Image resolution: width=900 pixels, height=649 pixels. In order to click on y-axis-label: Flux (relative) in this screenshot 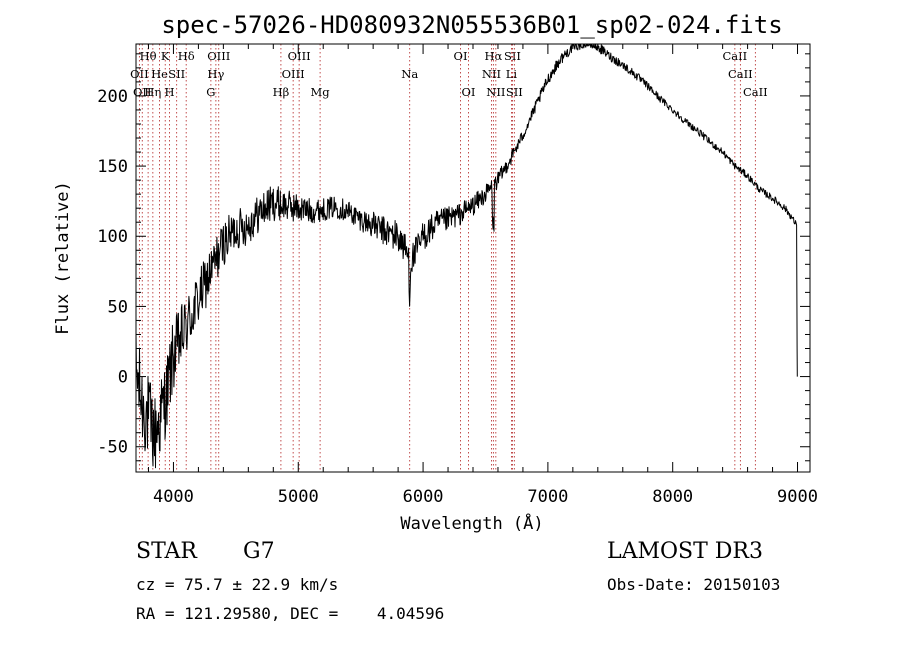, I will do `click(63, 258)`.